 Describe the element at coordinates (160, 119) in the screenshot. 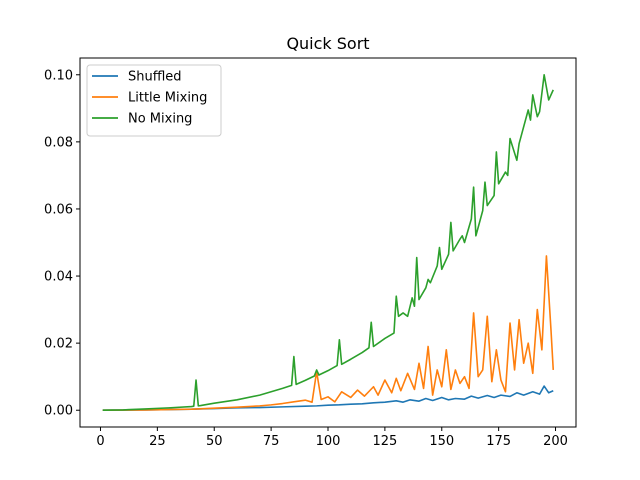

I see `legend-label-no-mixing: No Mixing` at that location.